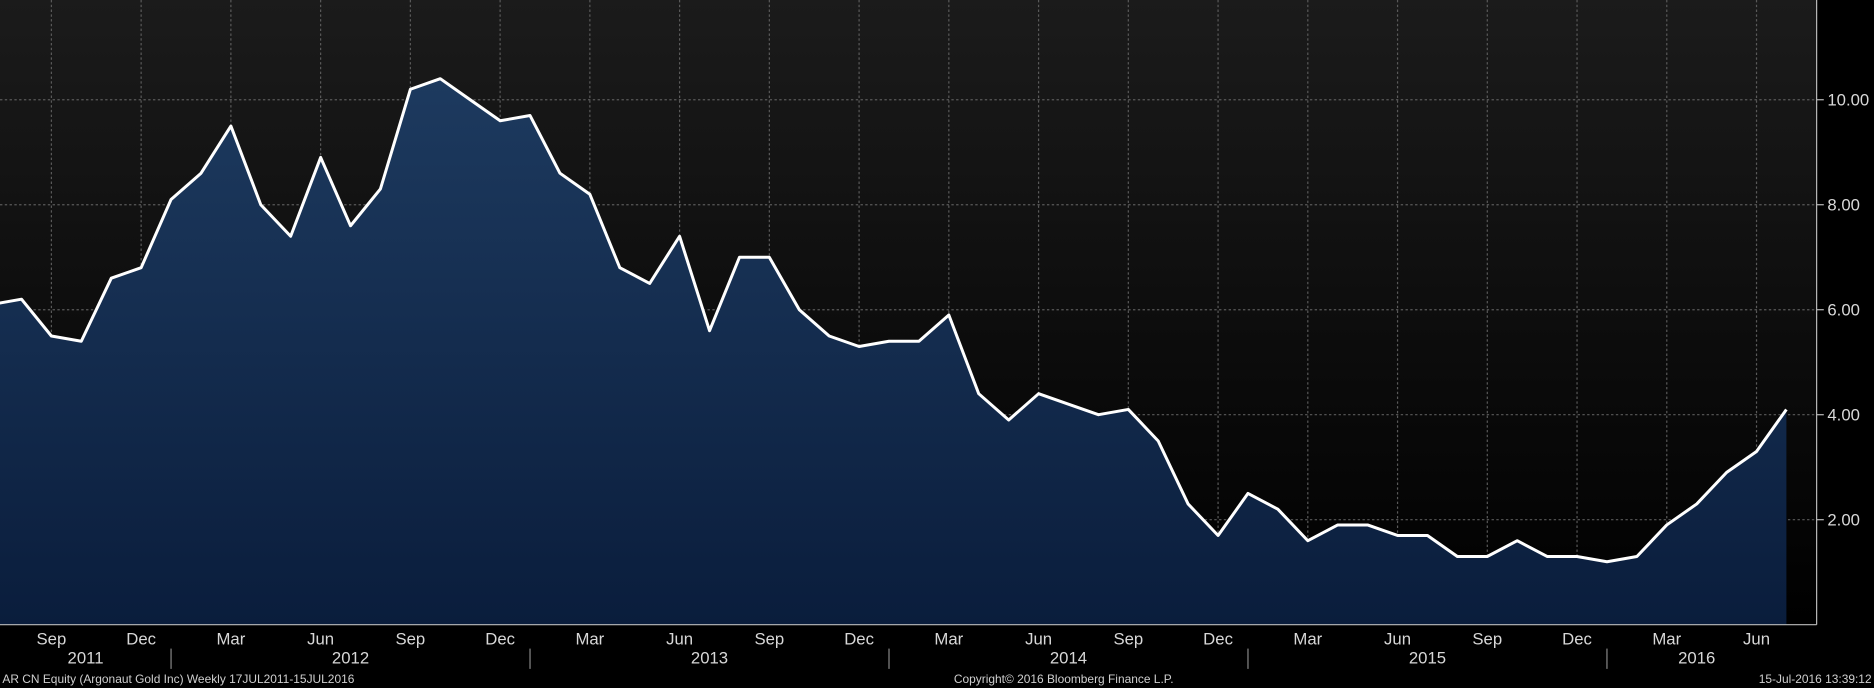 This screenshot has width=1874, height=688. Describe the element at coordinates (1068, 658) in the screenshot. I see `year-label: 2014` at that location.